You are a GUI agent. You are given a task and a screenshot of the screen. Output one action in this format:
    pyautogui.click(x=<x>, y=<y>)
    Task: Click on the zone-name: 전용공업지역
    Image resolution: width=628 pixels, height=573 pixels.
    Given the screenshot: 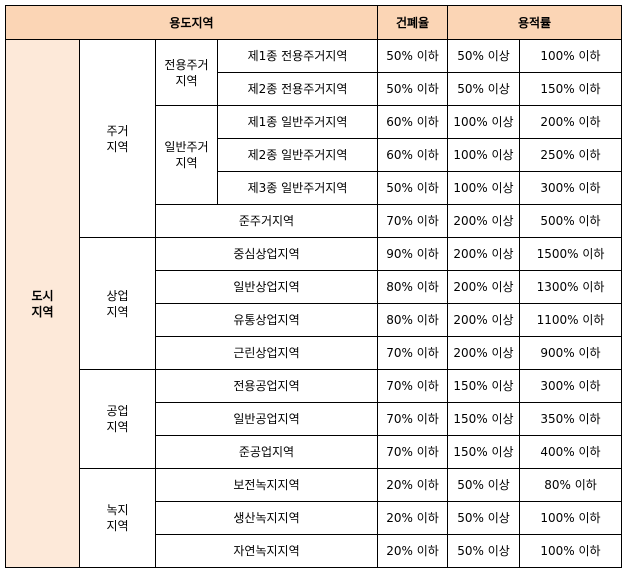 What is the action you would take?
    pyautogui.click(x=266, y=386)
    